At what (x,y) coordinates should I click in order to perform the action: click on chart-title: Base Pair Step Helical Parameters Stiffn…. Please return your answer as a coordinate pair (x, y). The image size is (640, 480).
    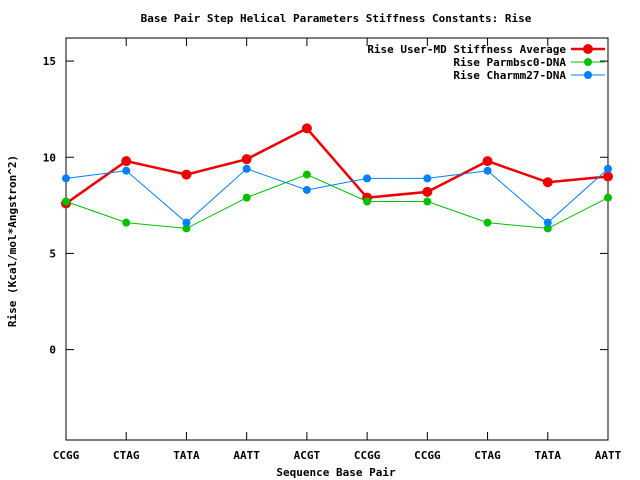
    Looking at the image, I should click on (336, 18).